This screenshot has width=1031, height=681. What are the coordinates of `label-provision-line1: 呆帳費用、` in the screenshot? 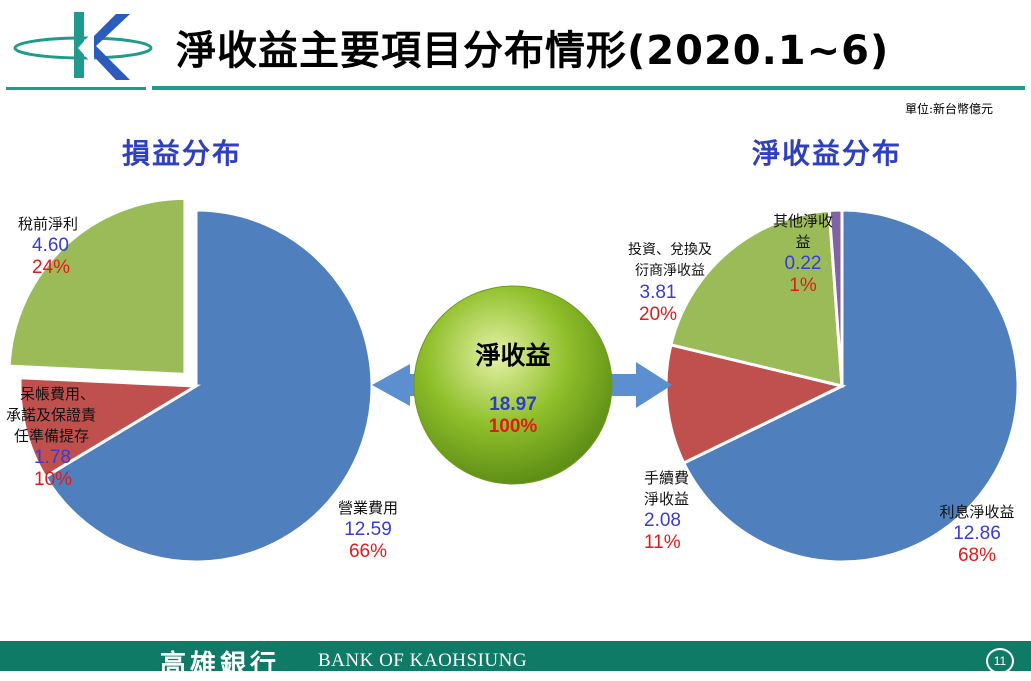 It's located at (58, 394).